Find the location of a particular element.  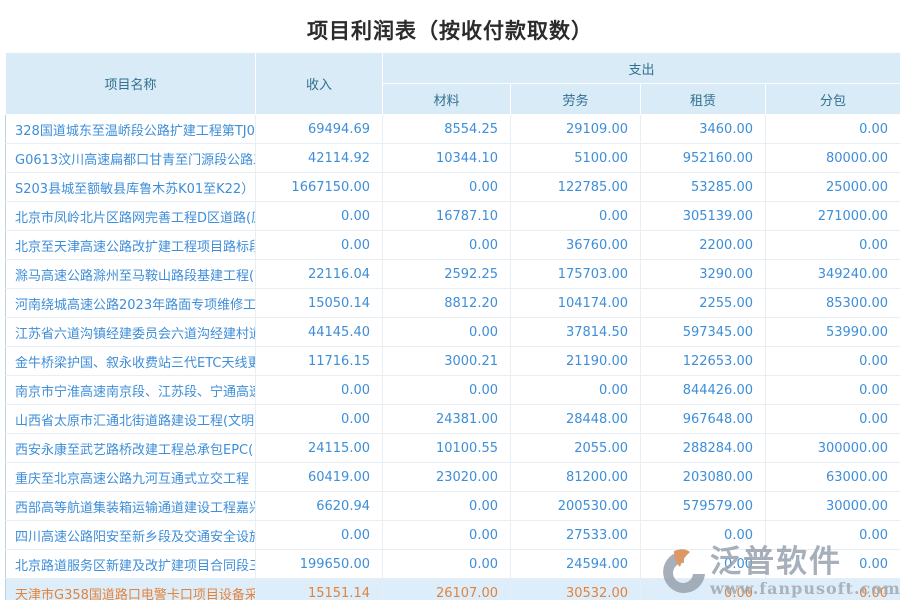

labor-cell: 104174.00 is located at coordinates (575, 303).